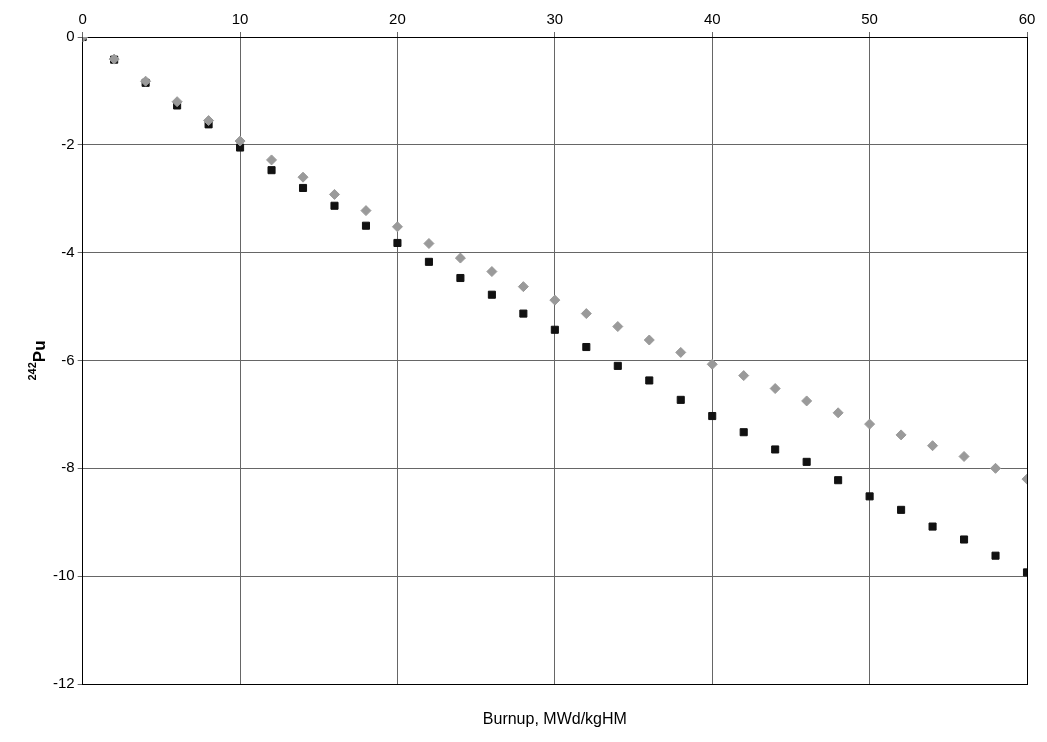 This screenshot has width=1047, height=742. I want to click on y-tick-label: -6, so click(68, 359).